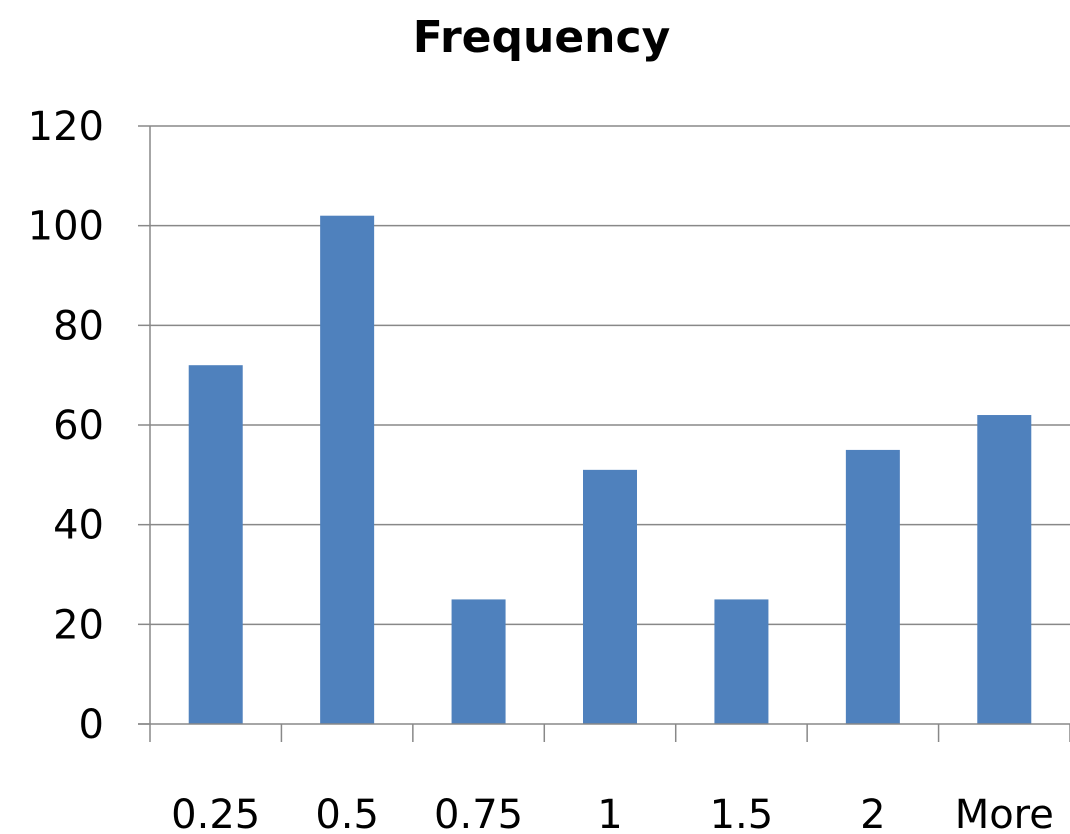 The height and width of the screenshot is (834, 1070). Describe the element at coordinates (78, 426) in the screenshot. I see `y-tick-label: 60` at that location.